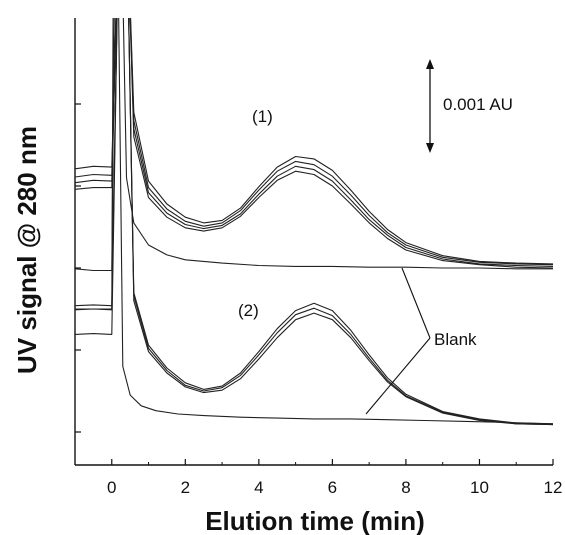 The image size is (565, 535). Describe the element at coordinates (455, 339) in the screenshot. I see `annotation-blank: Blank` at that location.